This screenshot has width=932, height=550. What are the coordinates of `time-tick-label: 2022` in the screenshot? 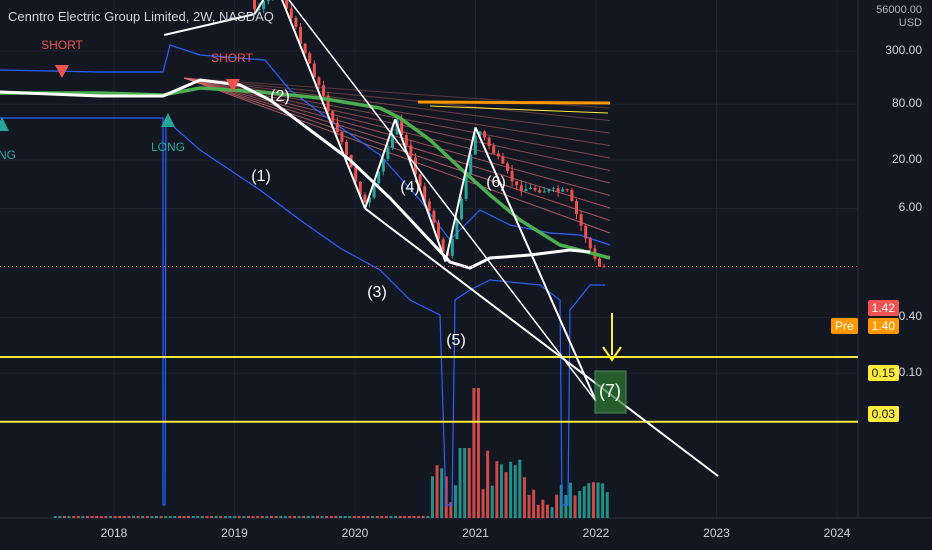 It's located at (596, 533).